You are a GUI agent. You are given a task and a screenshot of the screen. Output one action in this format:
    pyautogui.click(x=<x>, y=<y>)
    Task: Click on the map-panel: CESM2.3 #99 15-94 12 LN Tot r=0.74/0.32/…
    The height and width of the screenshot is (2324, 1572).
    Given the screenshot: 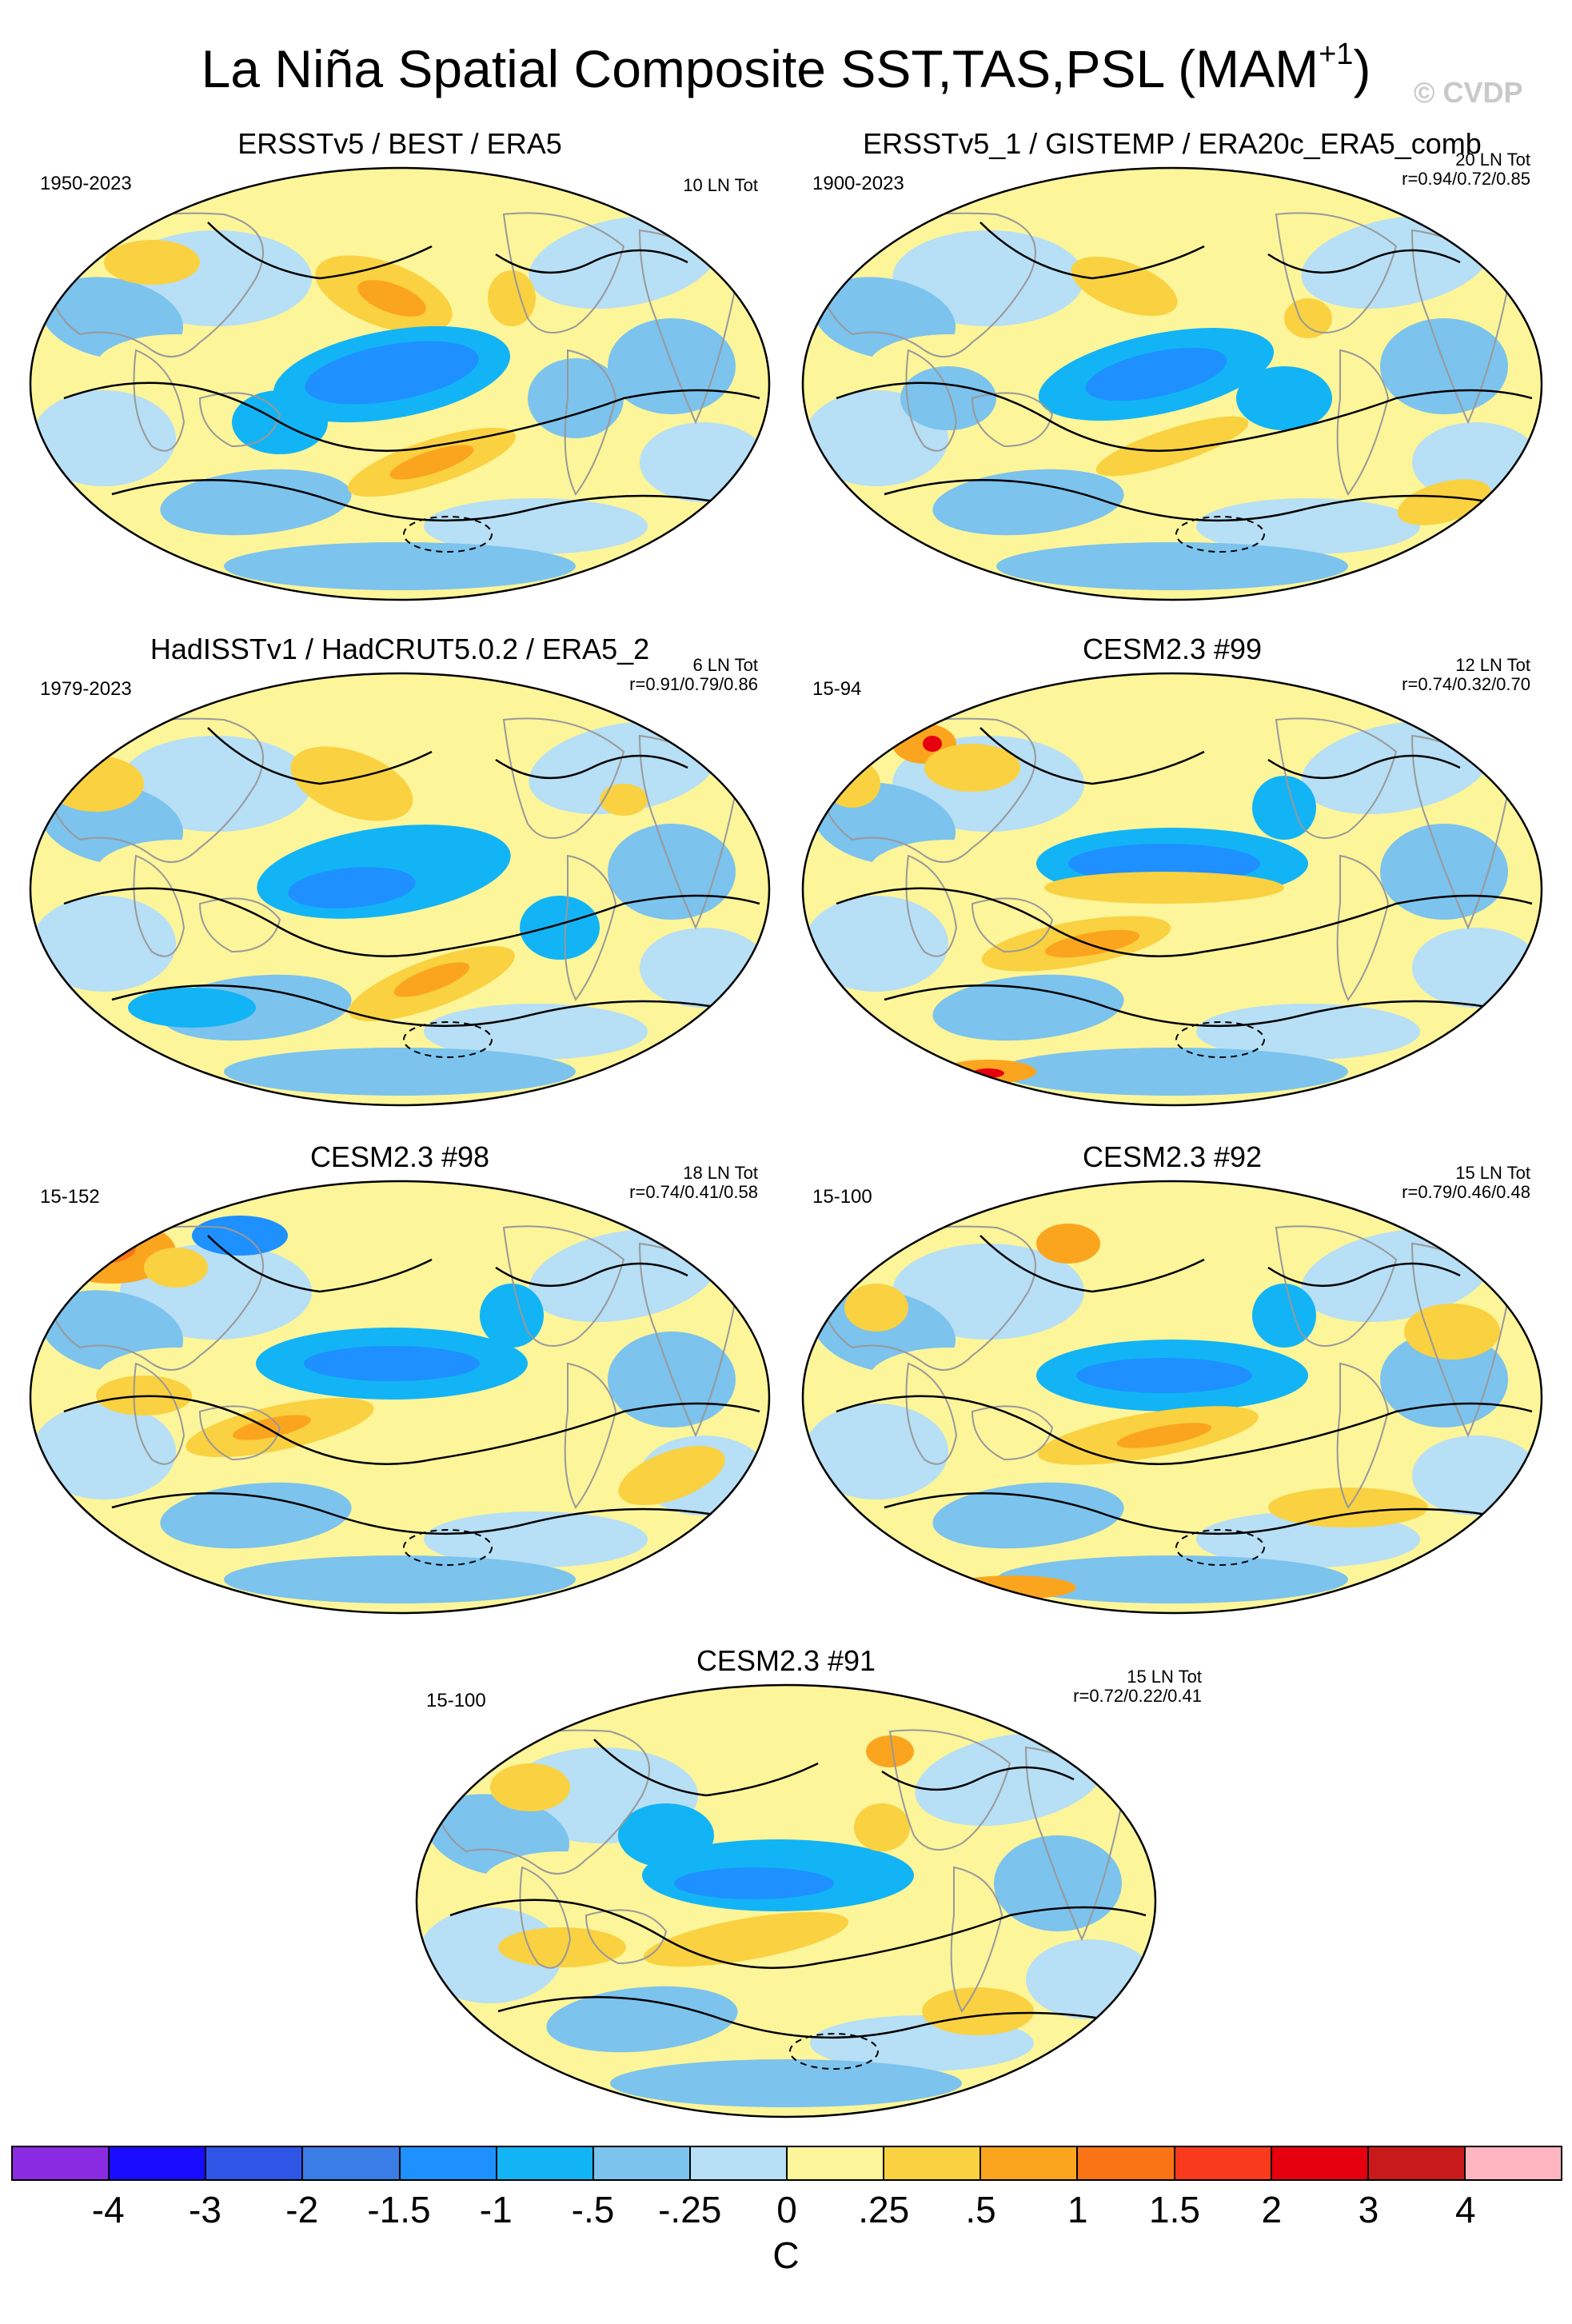 What is the action you would take?
    pyautogui.click(x=1172, y=872)
    